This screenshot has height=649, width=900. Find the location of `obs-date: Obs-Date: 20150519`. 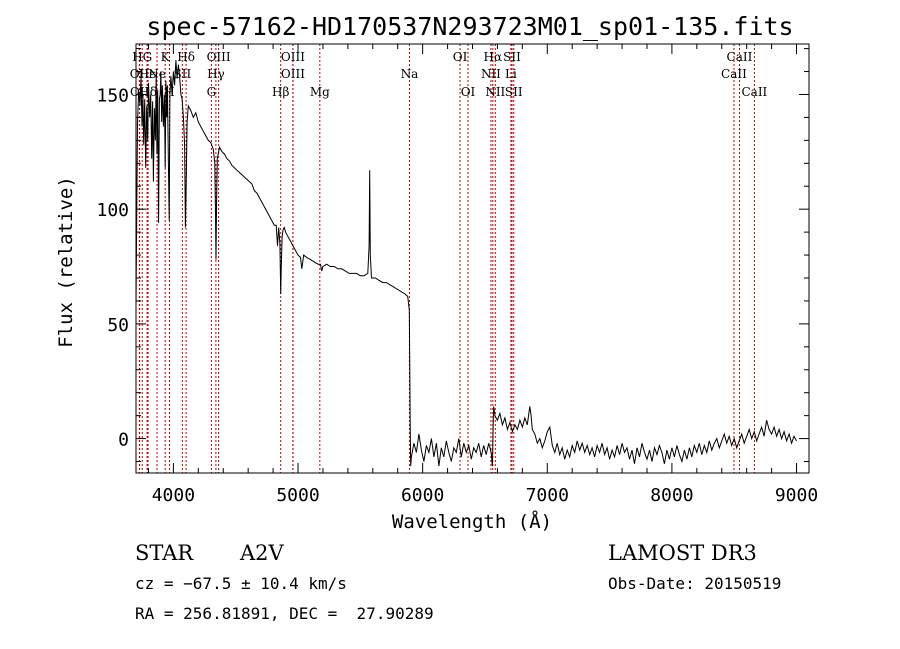

obs-date: Obs-Date: 20150519 is located at coordinates (694, 583).